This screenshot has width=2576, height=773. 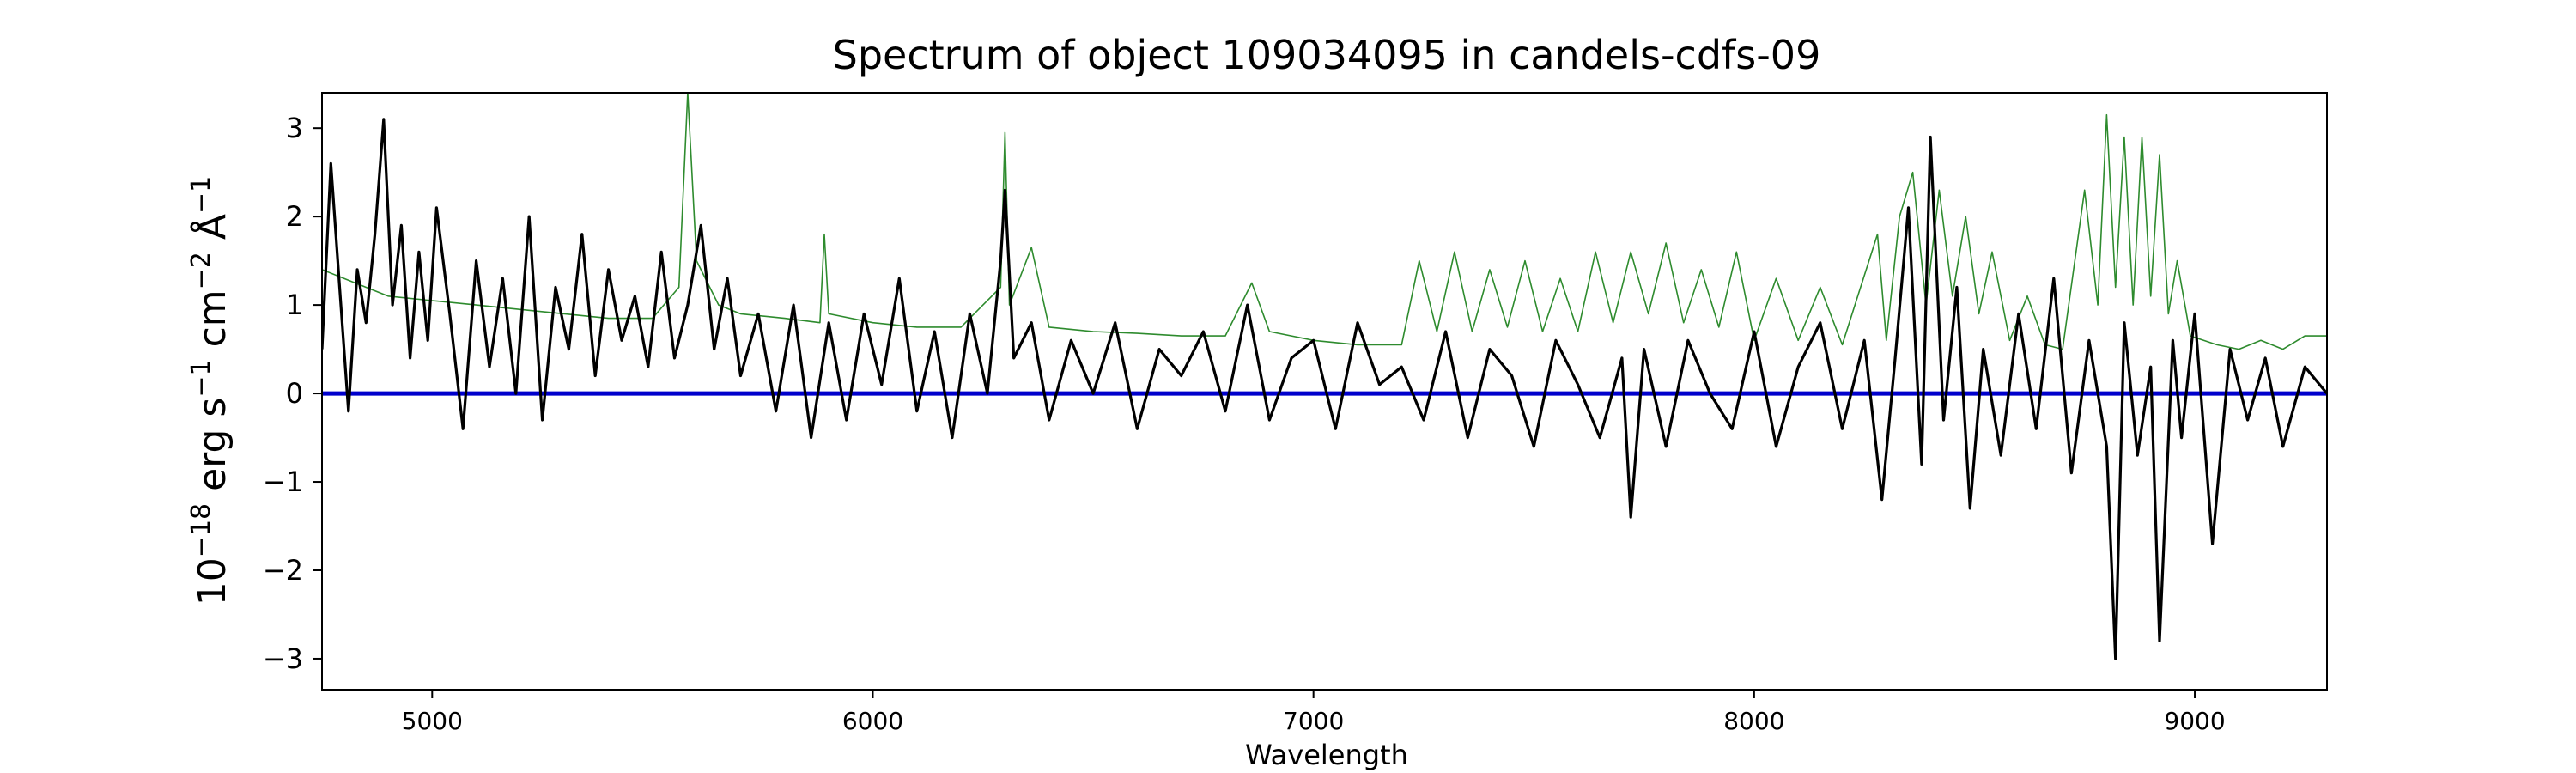 I want to click on x-axis: 5000 6000 7000 8000 9000, so click(x=1314, y=712).